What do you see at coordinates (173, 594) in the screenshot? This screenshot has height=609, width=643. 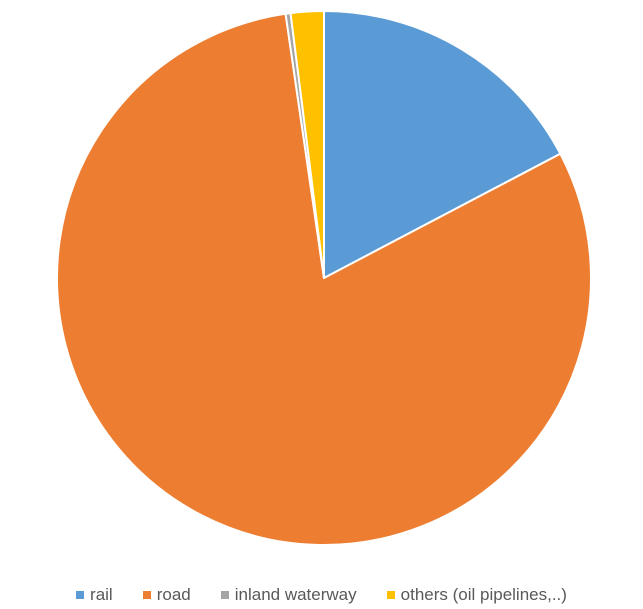 I see `legend-label-road: road` at bounding box center [173, 594].